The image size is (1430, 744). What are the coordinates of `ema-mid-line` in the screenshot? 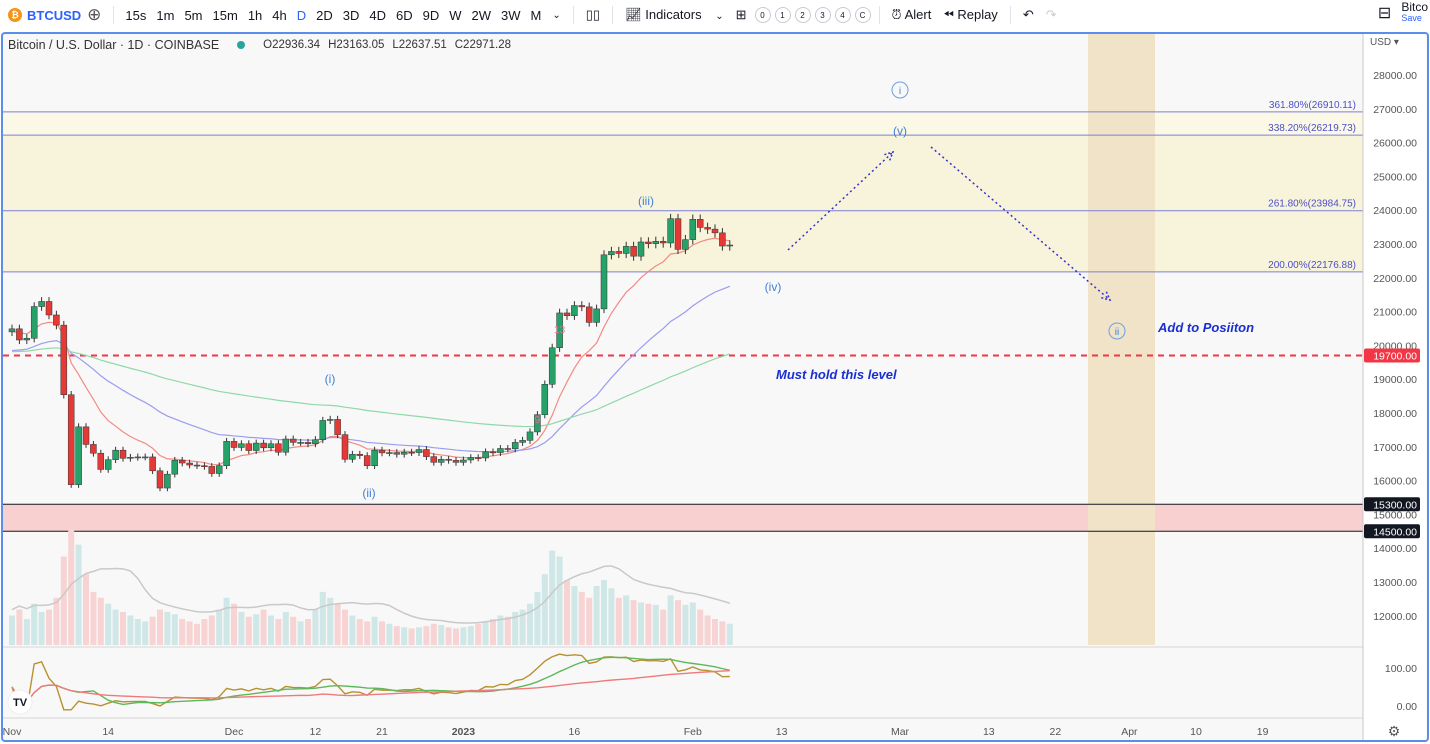 It's located at (371, 369).